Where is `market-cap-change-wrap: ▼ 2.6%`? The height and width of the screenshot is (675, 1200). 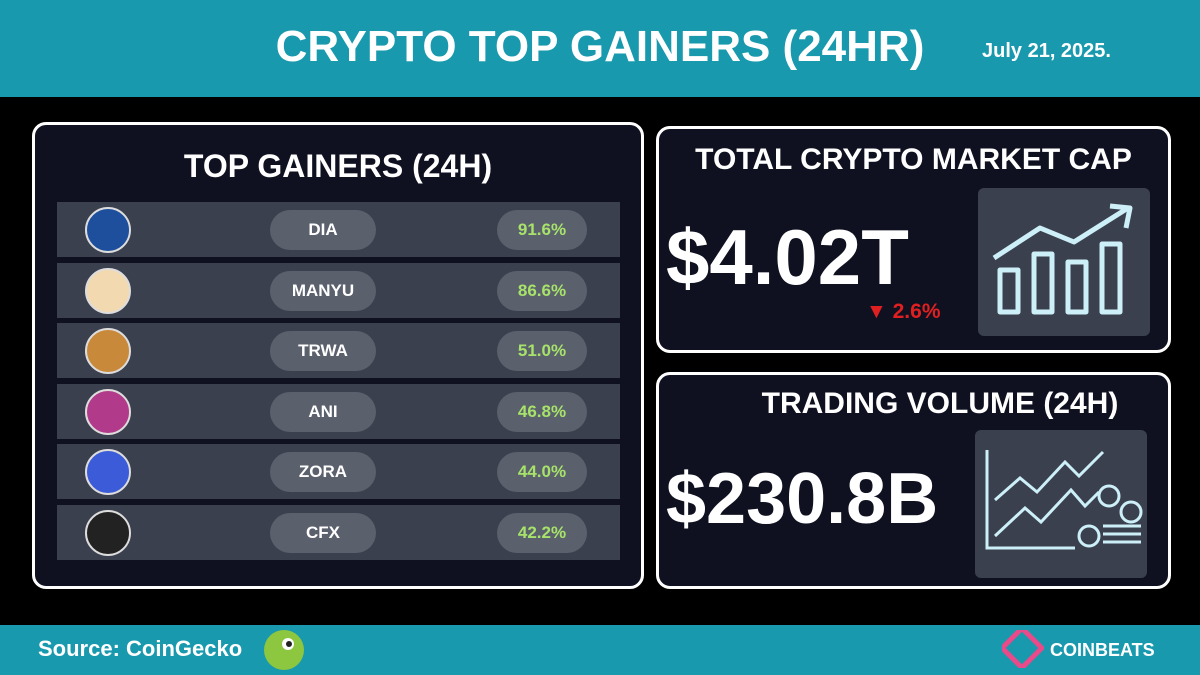 market-cap-change-wrap: ▼ 2.6% is located at coordinates (903, 311).